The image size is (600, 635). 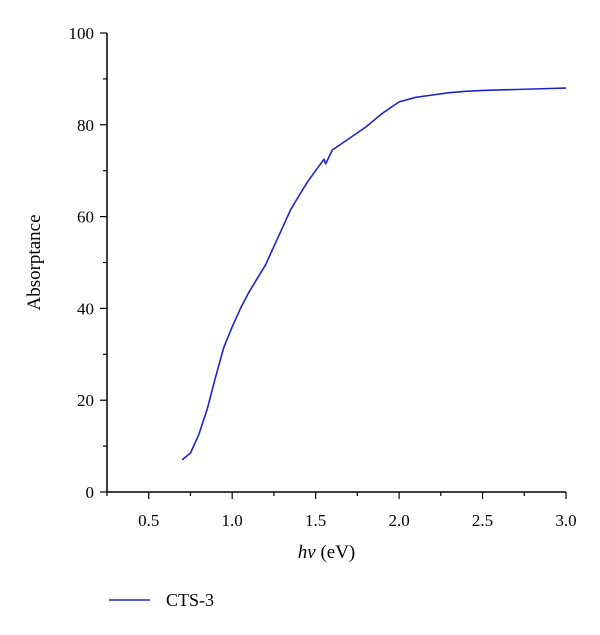 What do you see at coordinates (336, 552) in the screenshot?
I see `x-axis-label-unit: (eV)` at bounding box center [336, 552].